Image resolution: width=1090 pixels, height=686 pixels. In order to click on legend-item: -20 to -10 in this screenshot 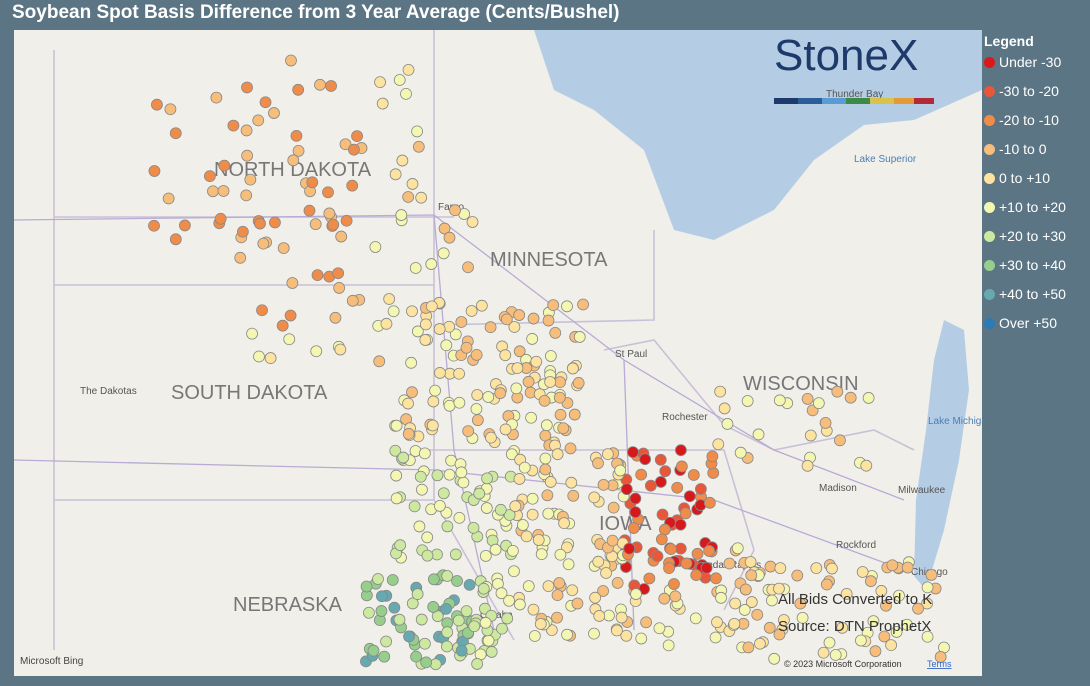, I will do `click(1025, 126)`.